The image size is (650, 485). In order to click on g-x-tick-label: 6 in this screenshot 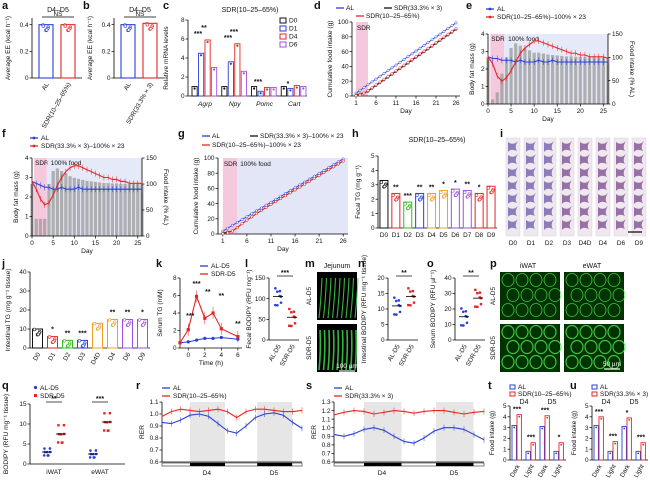, I will do `click(247, 241)`.